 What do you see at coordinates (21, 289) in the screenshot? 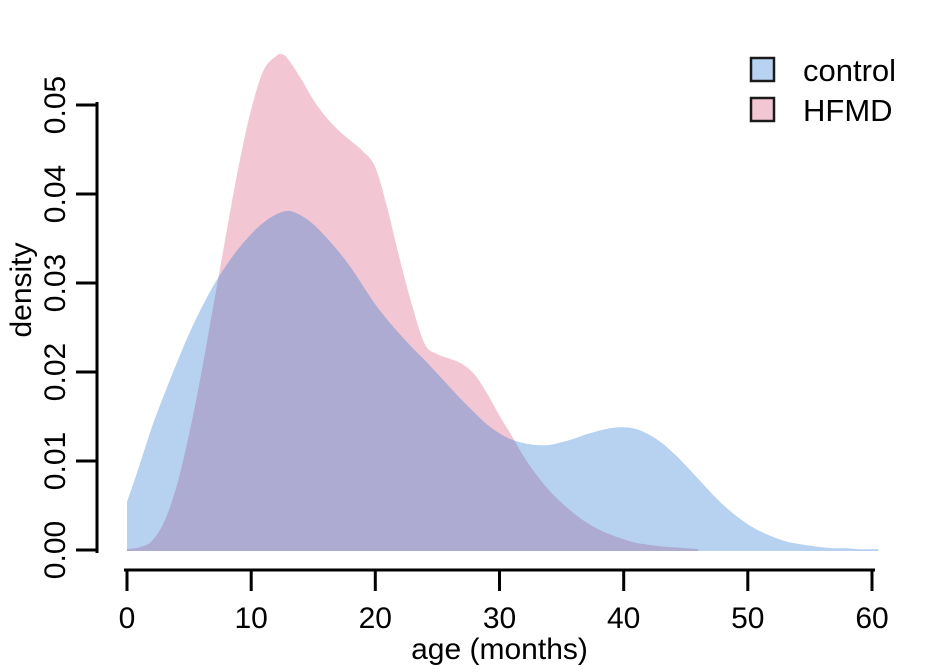
I see `y-axis-title: density` at bounding box center [21, 289].